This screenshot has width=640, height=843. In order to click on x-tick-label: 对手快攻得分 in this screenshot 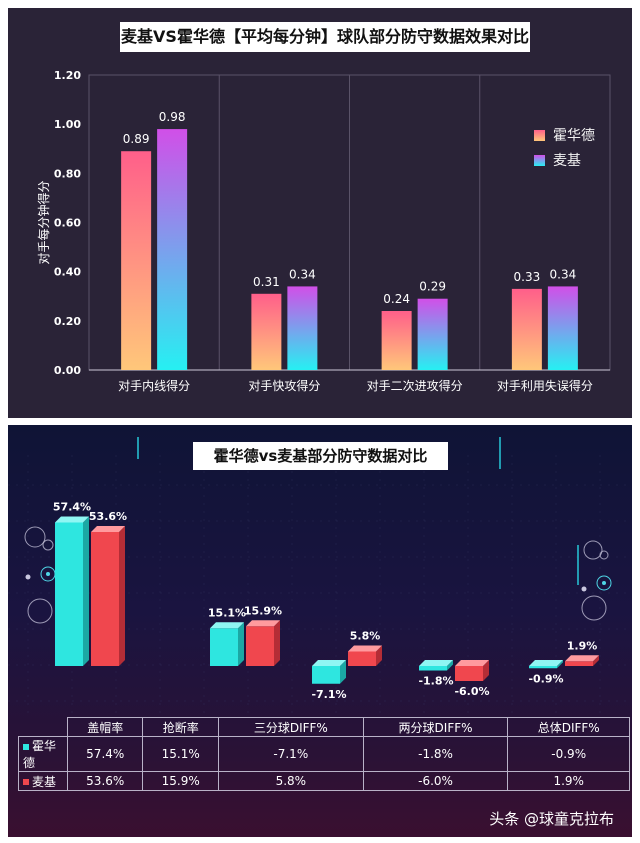, I will do `click(284, 385)`.